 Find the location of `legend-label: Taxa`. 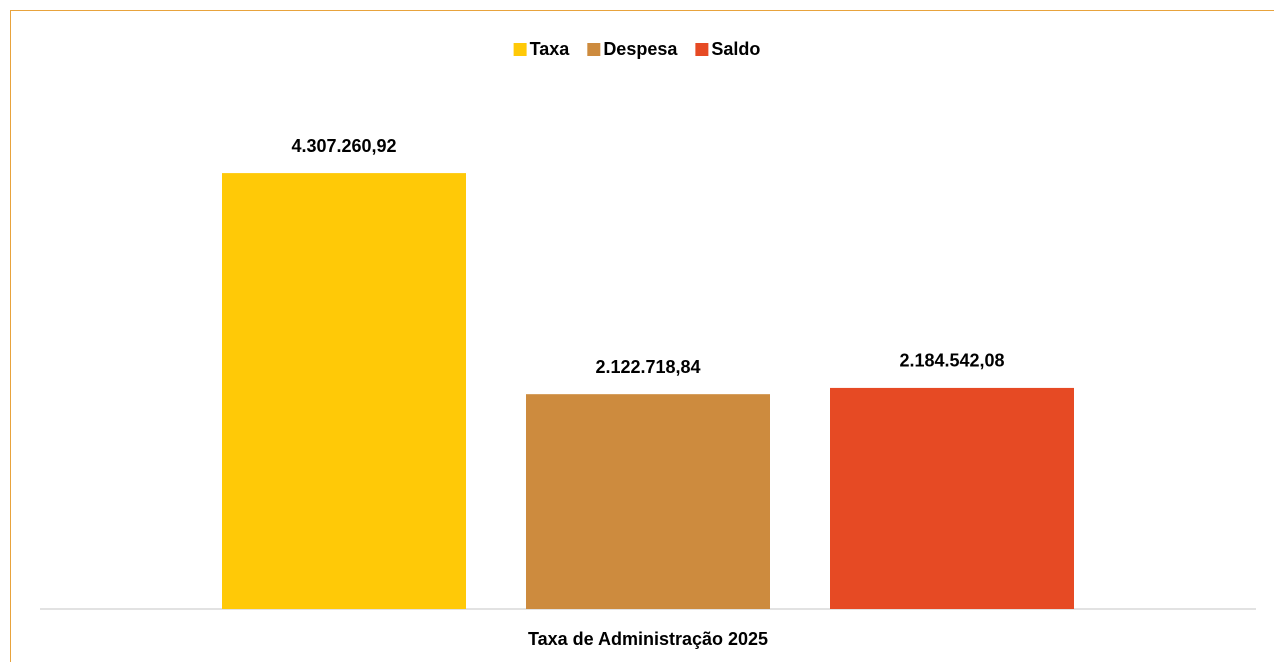

legend-label: Taxa is located at coordinates (550, 49).